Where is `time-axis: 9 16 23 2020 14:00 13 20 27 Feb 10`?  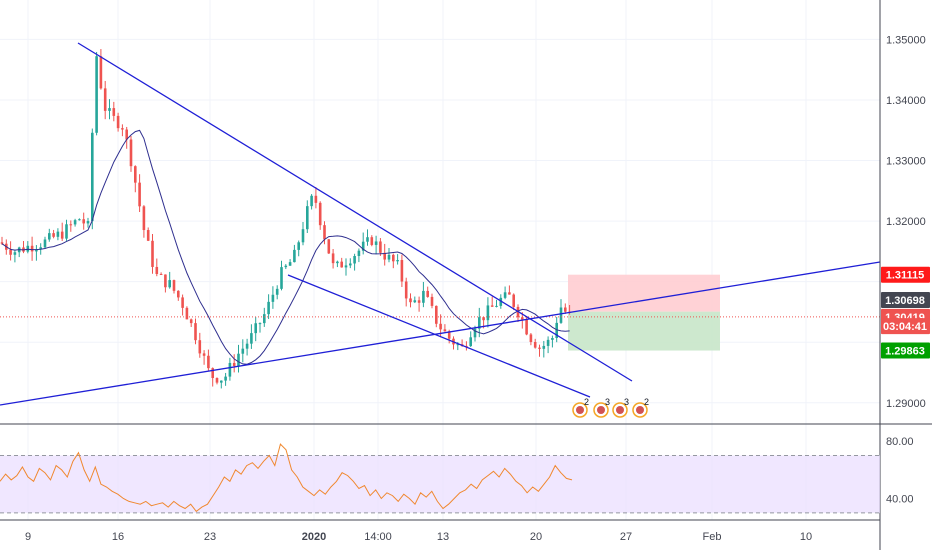
time-axis: 9 16 23 2020 14:00 13 20 27 Feb 10 is located at coordinates (418, 537).